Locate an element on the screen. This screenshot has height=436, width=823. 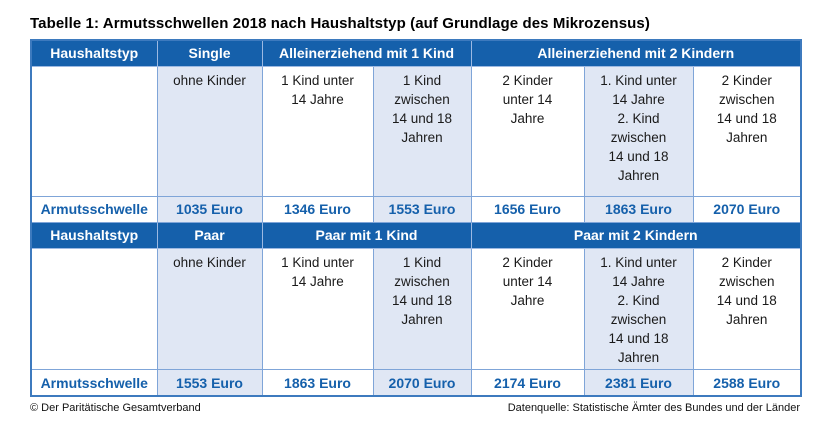
threshold-value: 1035 Euro is located at coordinates (209, 209).